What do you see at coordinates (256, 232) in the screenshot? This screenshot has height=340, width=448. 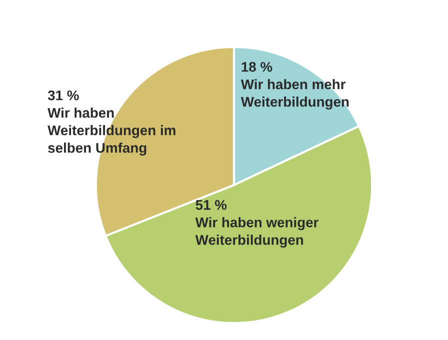 I see `slice-label: Wir haben weniger Weiterbildungen` at bounding box center [256, 232].